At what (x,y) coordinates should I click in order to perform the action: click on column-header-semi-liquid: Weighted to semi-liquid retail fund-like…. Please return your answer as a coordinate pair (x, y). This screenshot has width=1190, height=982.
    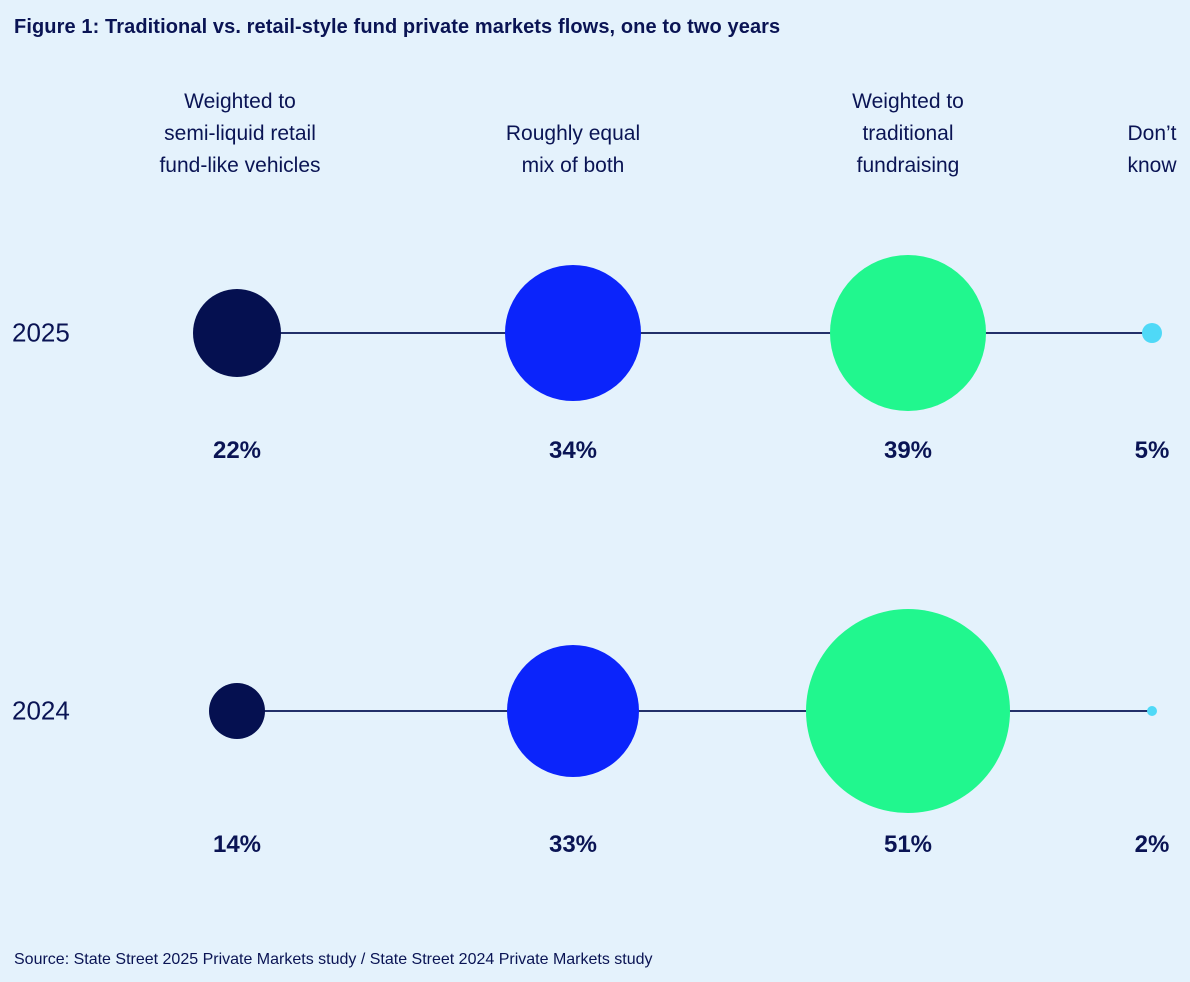
    Looking at the image, I should click on (240, 133).